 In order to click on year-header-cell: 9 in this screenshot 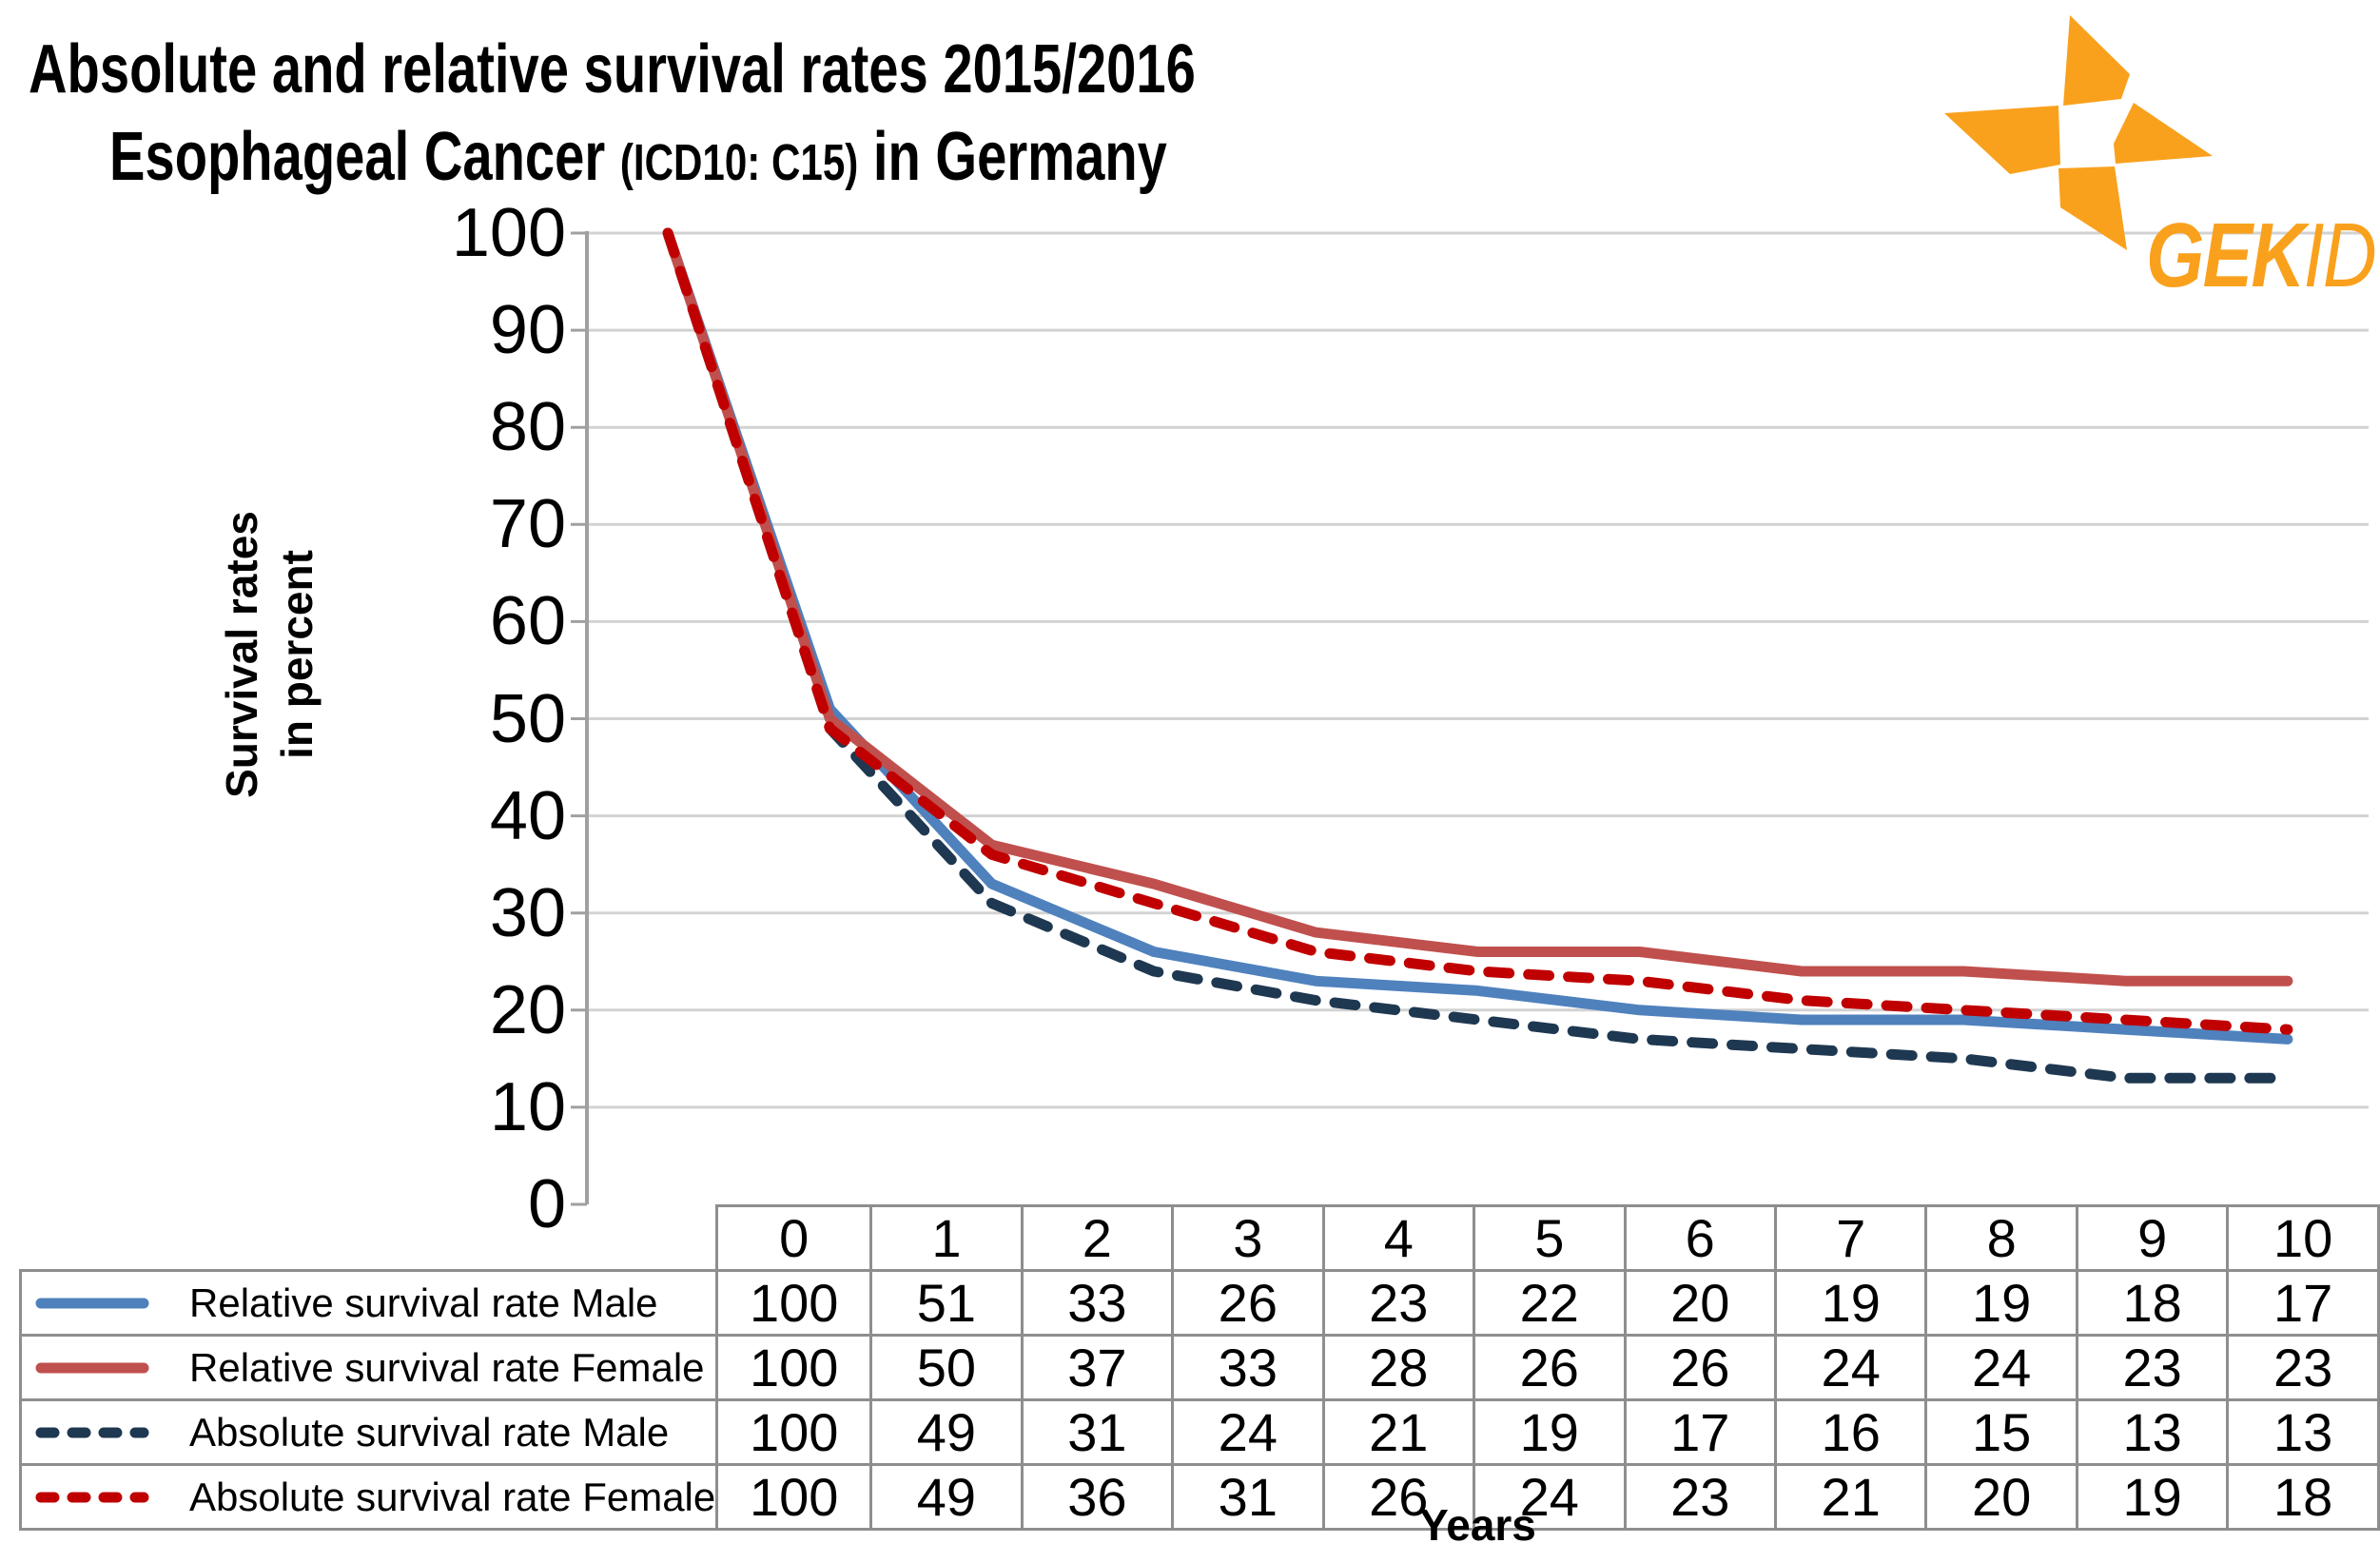, I will do `click(2152, 1238)`.